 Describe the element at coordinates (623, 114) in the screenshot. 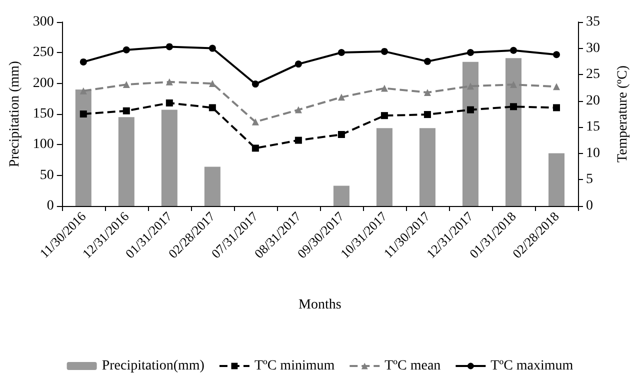

I see `y2-axis-title: Temperature (ºC)` at that location.